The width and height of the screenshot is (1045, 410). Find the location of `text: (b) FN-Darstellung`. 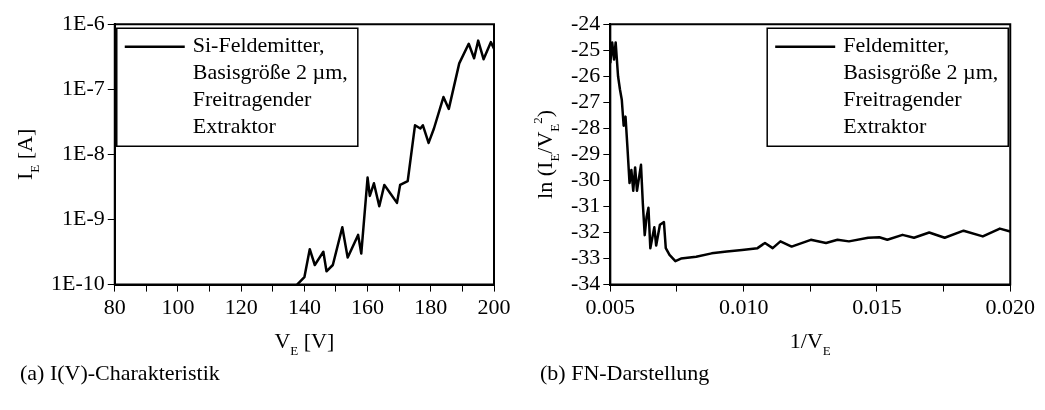

text: (b) FN-Darstellung is located at coordinates (625, 373).